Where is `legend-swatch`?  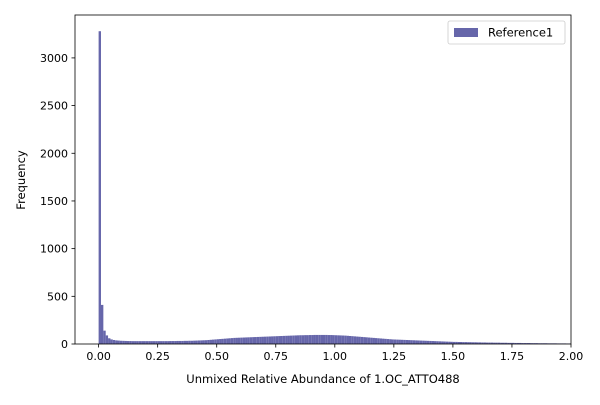 legend-swatch is located at coordinates (466, 32).